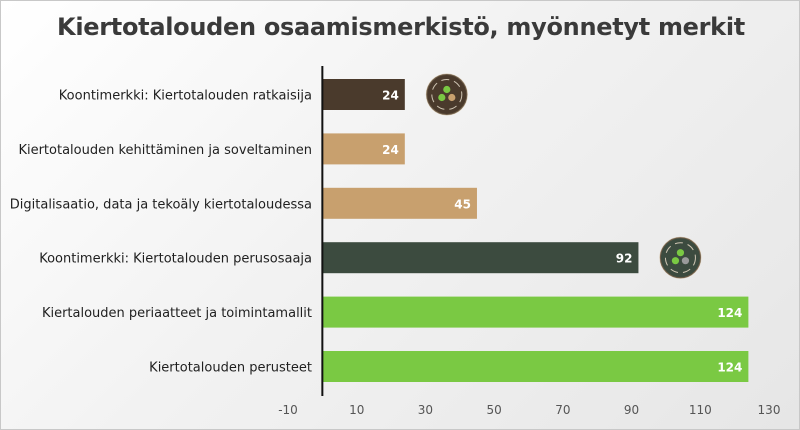  Describe the element at coordinates (175, 259) in the screenshot. I see `category-label-4: Koontimerkki: Kiertotalouden perusosaaja` at that location.